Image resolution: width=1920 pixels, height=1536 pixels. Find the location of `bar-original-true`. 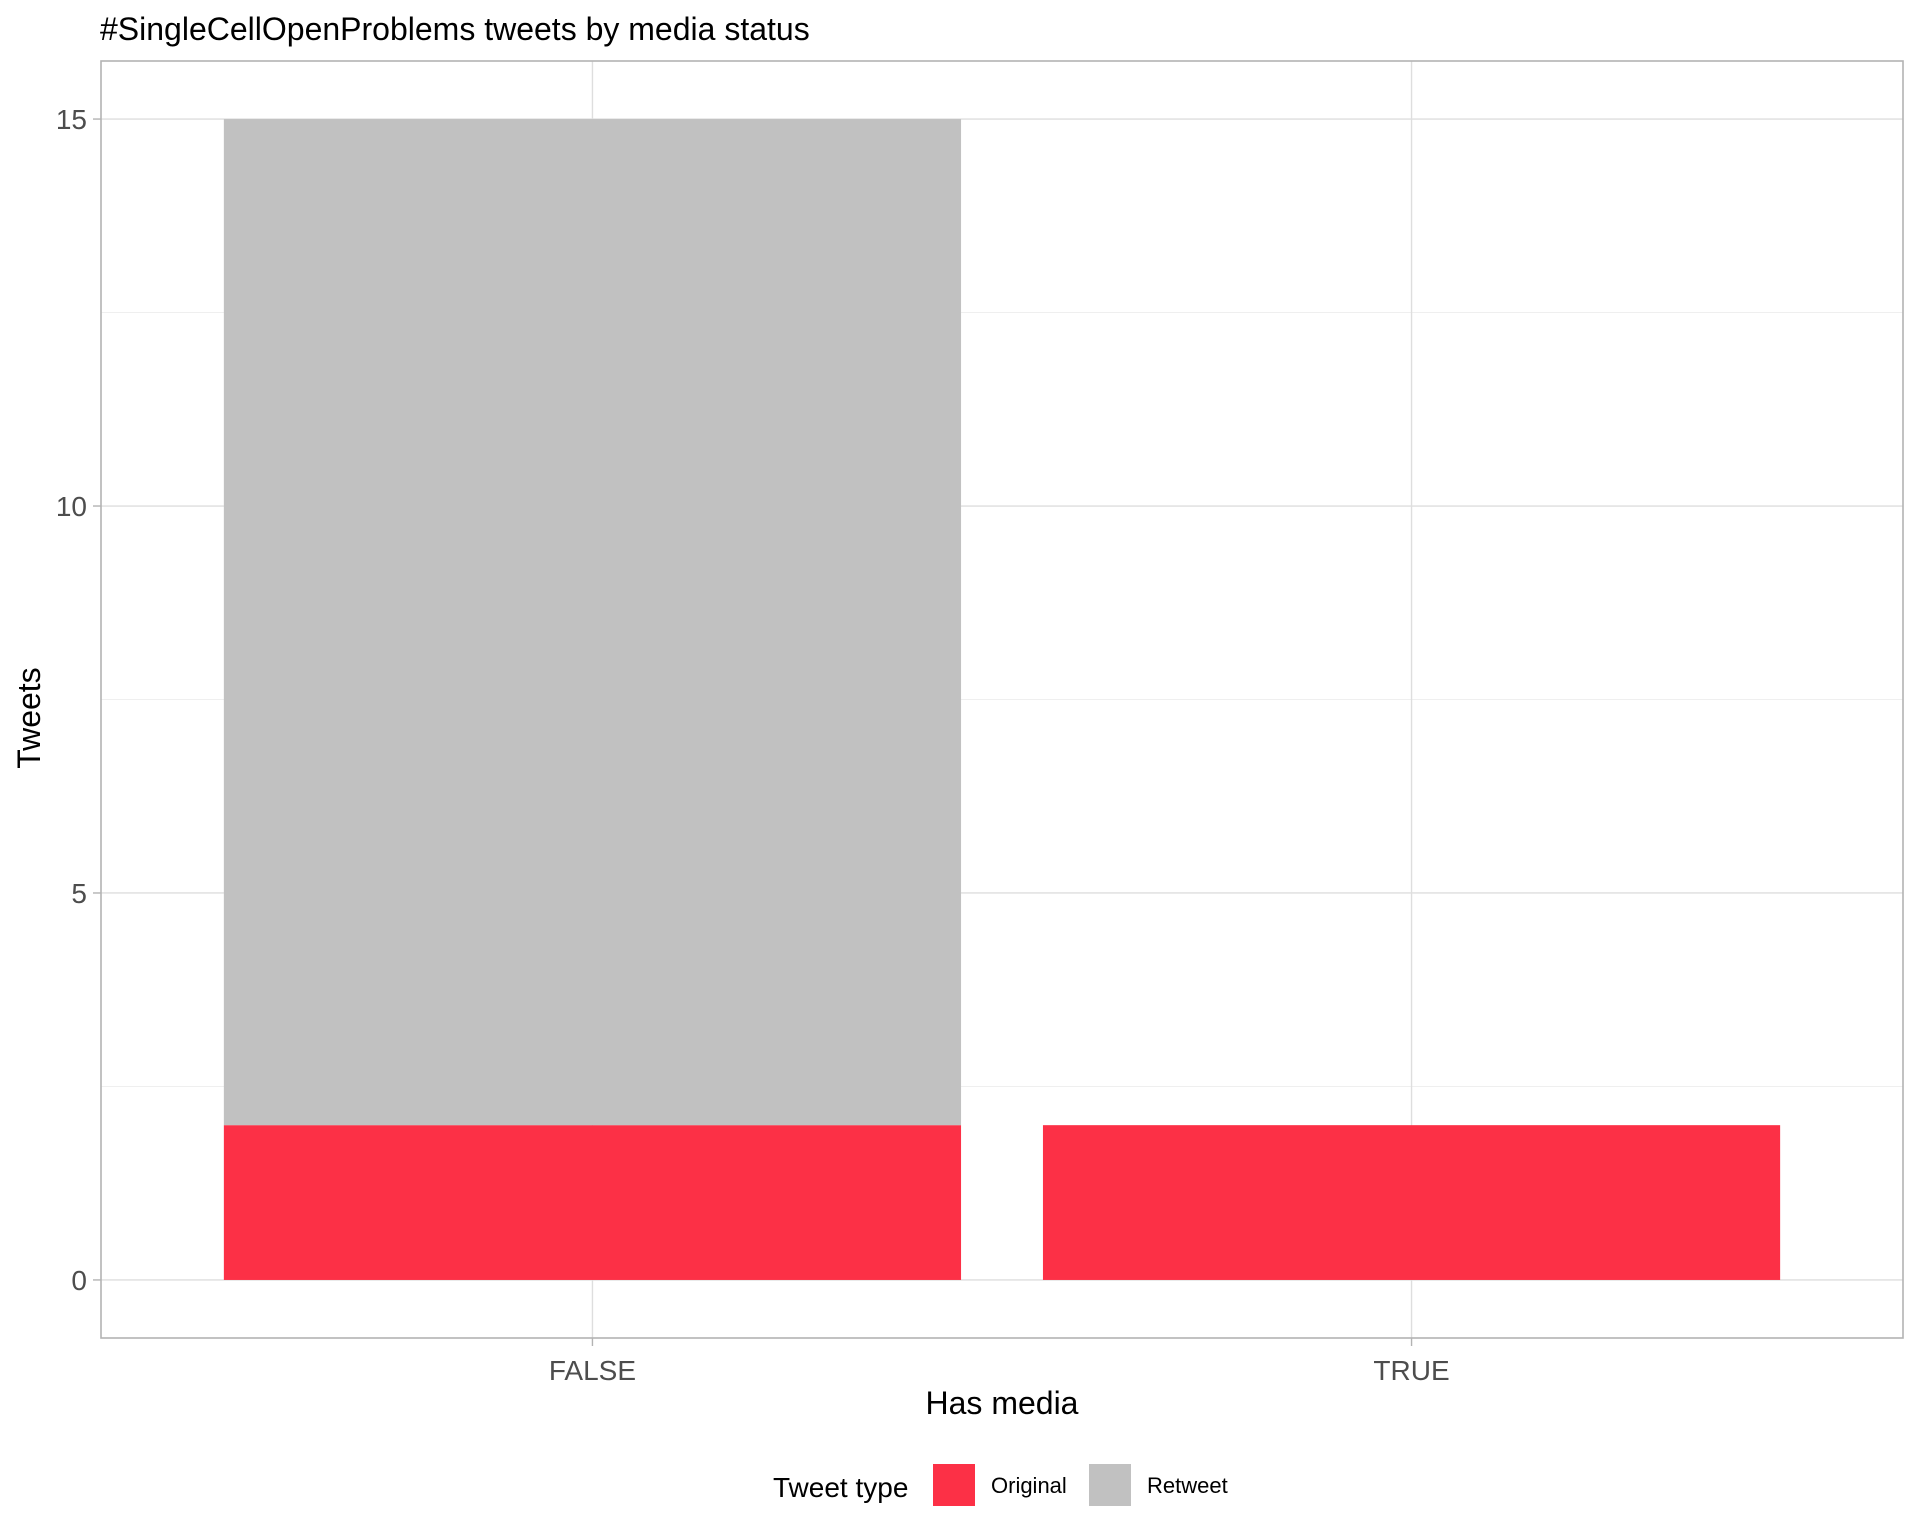

bar-original-true is located at coordinates (1411, 1202).